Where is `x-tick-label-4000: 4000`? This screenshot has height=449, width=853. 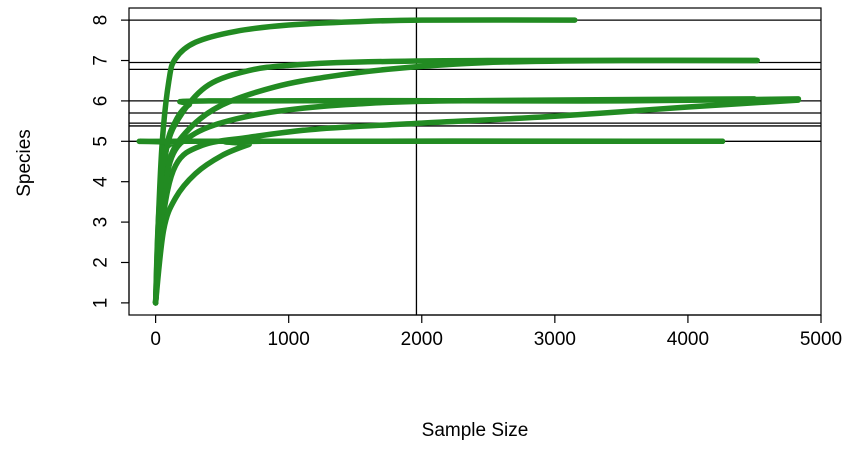
x-tick-label-4000: 4000 is located at coordinates (688, 339).